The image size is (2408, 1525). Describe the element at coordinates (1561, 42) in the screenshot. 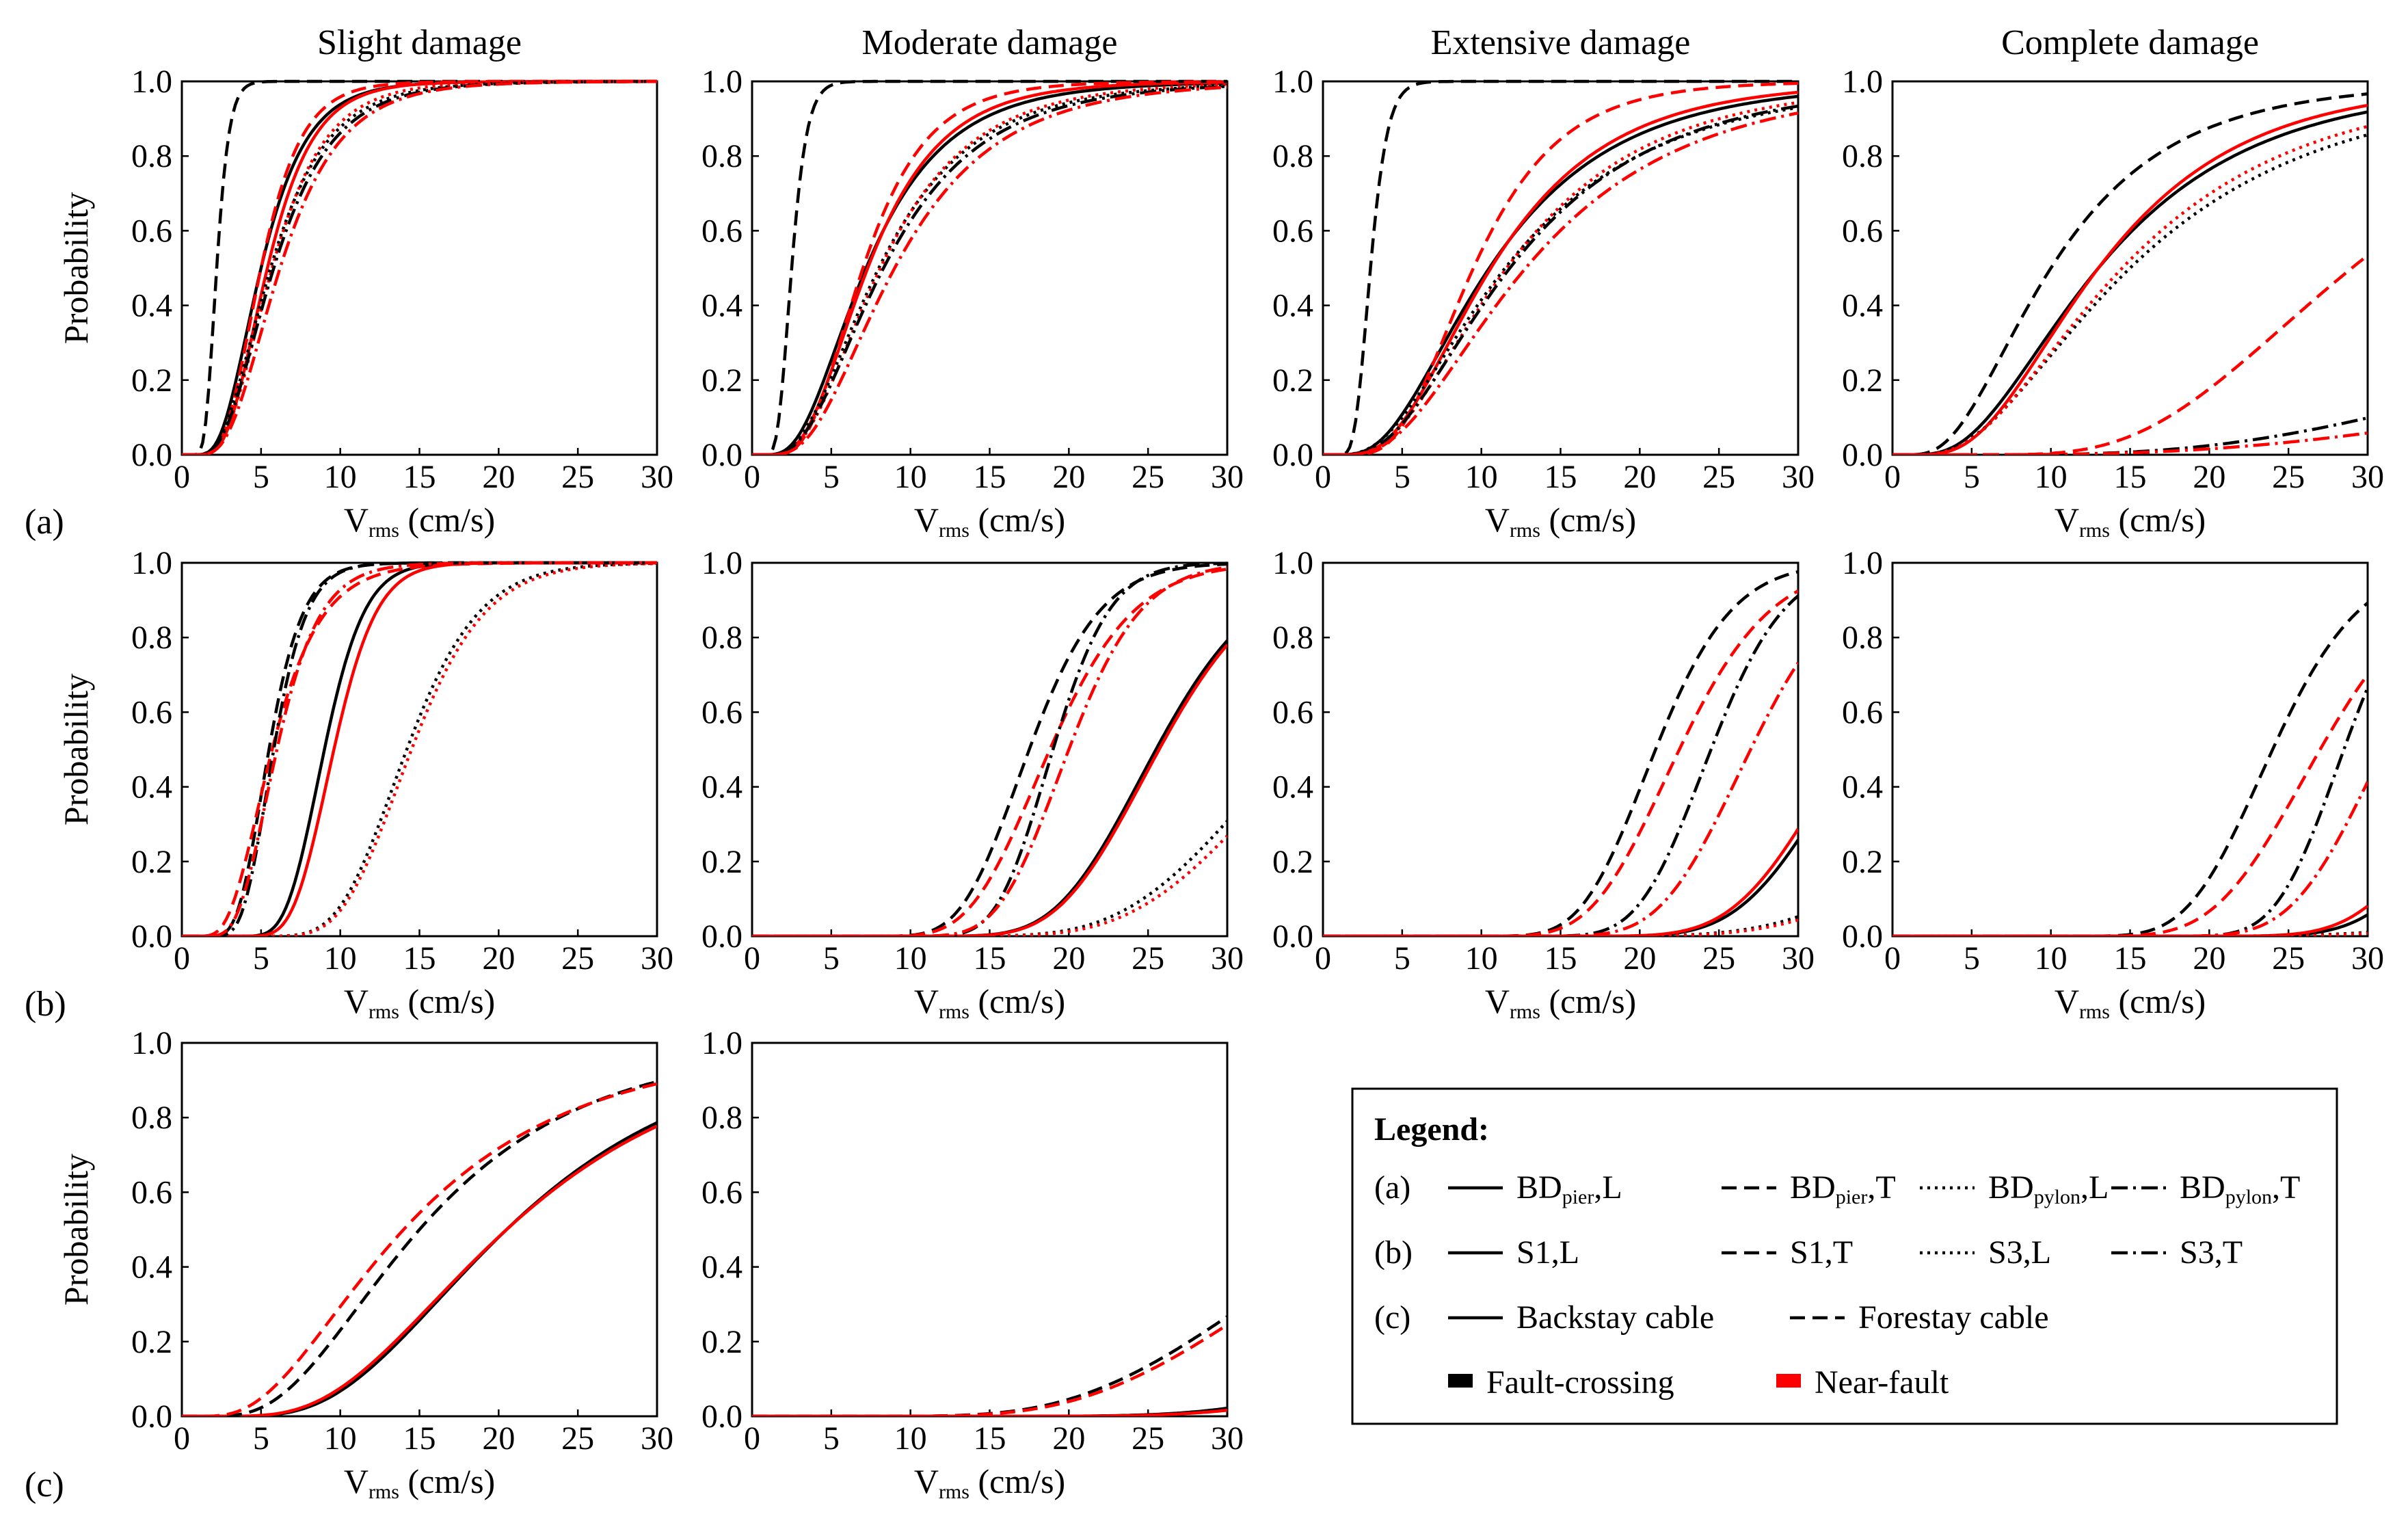

I see `column-title: Extensive damage` at that location.